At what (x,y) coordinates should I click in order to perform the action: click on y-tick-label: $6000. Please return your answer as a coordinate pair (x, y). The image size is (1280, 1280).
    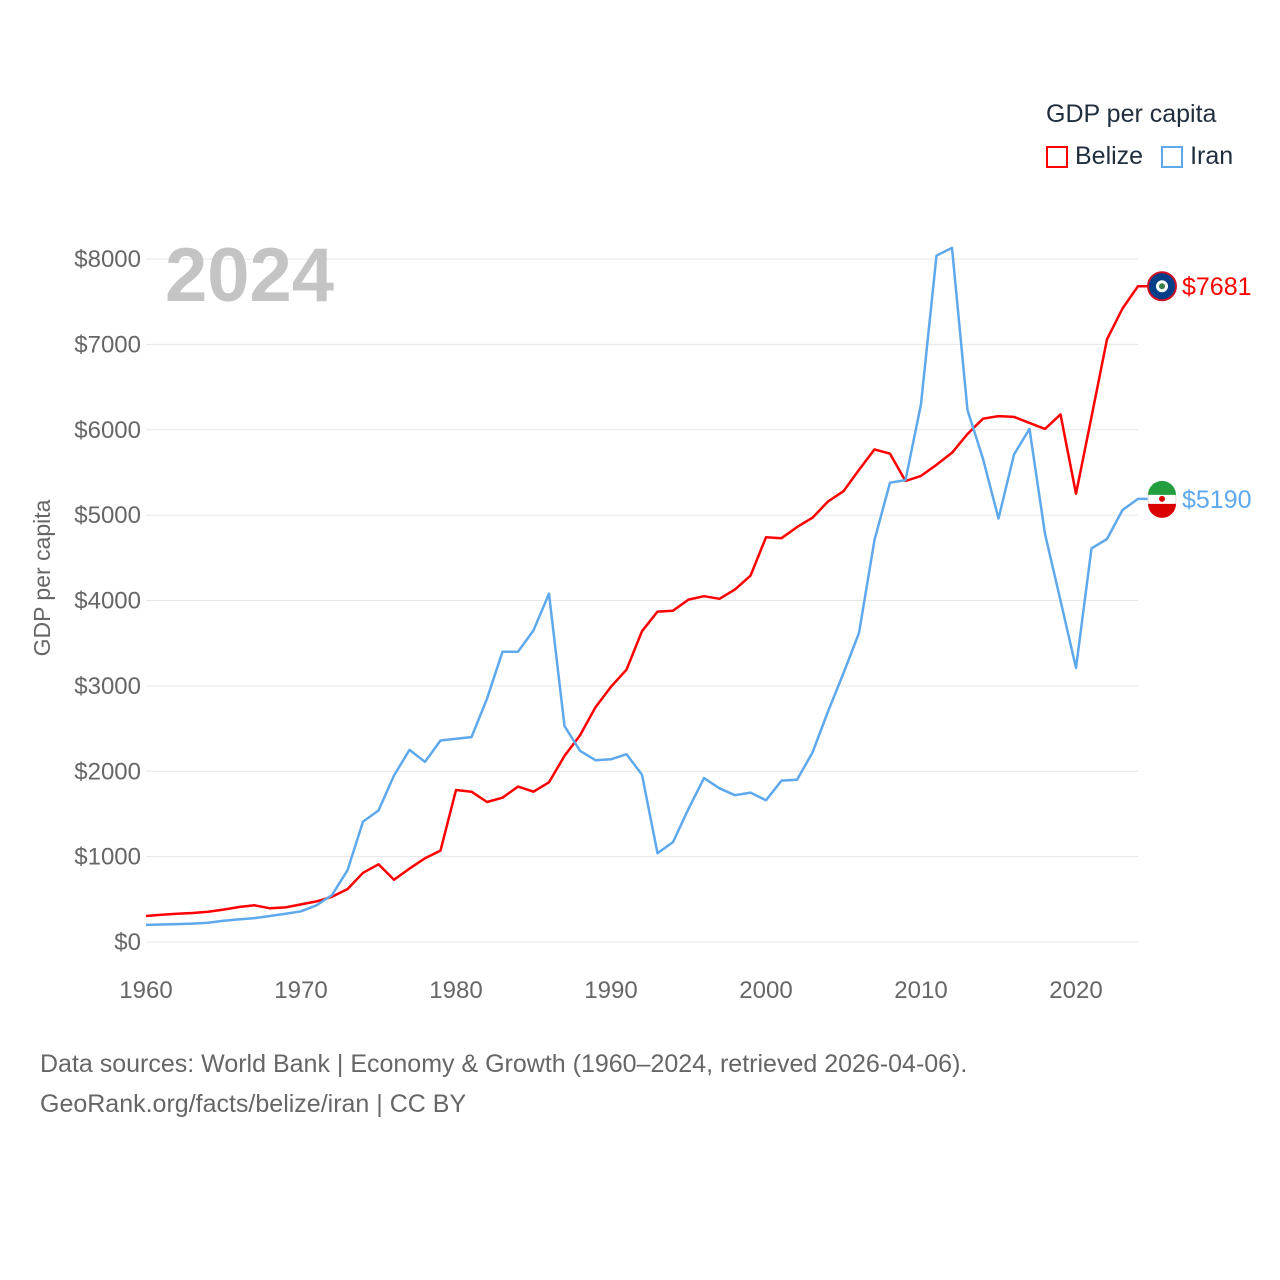
    Looking at the image, I should click on (107, 430).